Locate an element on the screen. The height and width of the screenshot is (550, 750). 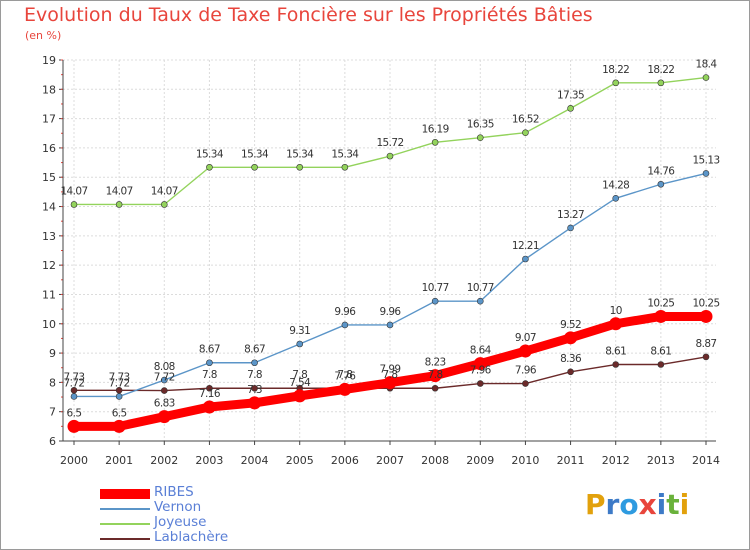
legend-label-joyeuse: Joyeuse is located at coordinates (180, 522).